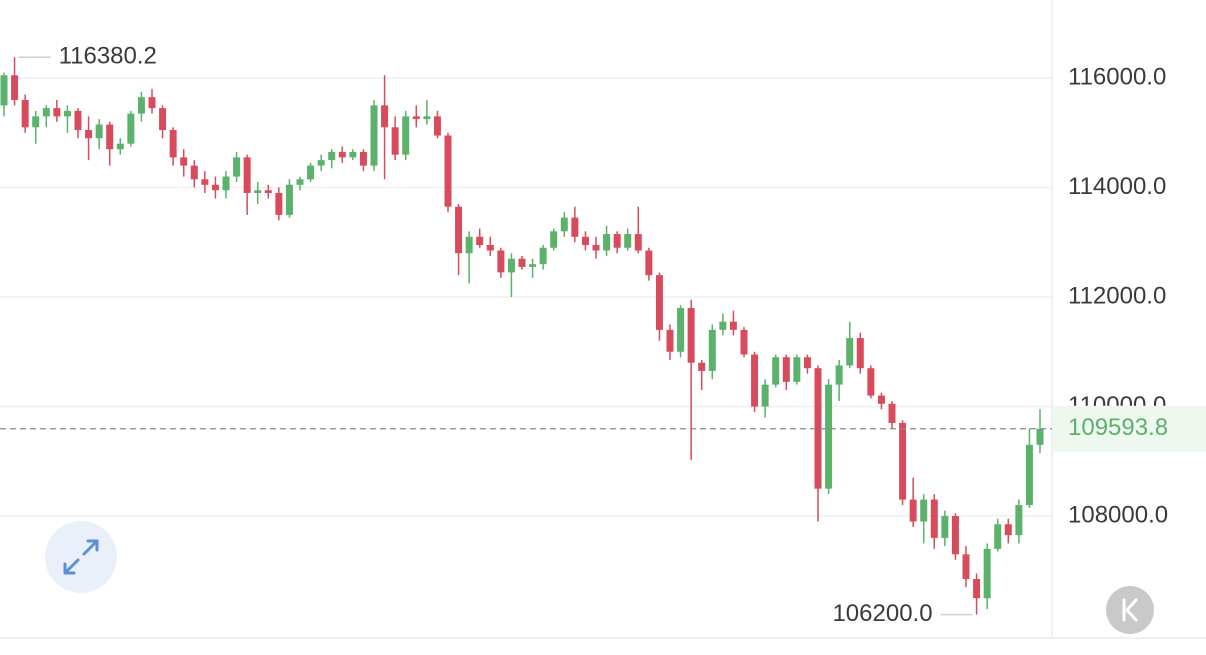  What do you see at coordinates (108, 56) in the screenshot?
I see `max-label: 116380.2` at bounding box center [108, 56].